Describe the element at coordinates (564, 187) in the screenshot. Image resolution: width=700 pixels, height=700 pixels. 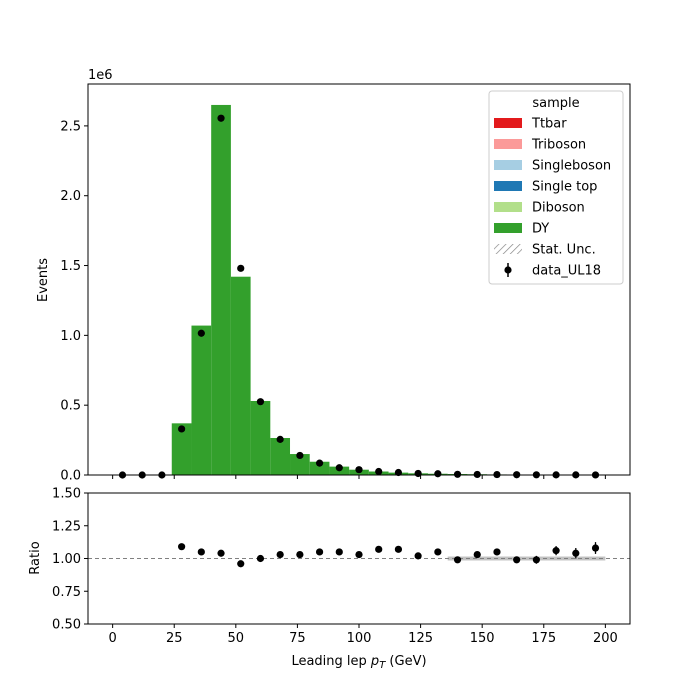
I see `legend-label-single-top: Single top` at that location.